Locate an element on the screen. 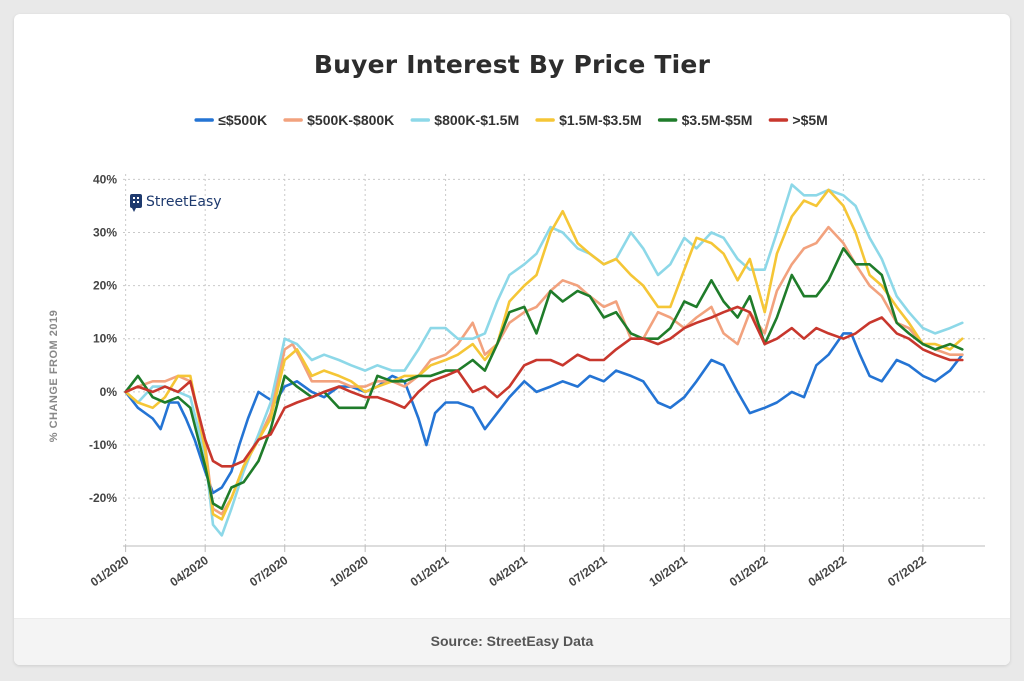 The image size is (1024, 681). y-tick-label: 0% is located at coordinates (109, 392).